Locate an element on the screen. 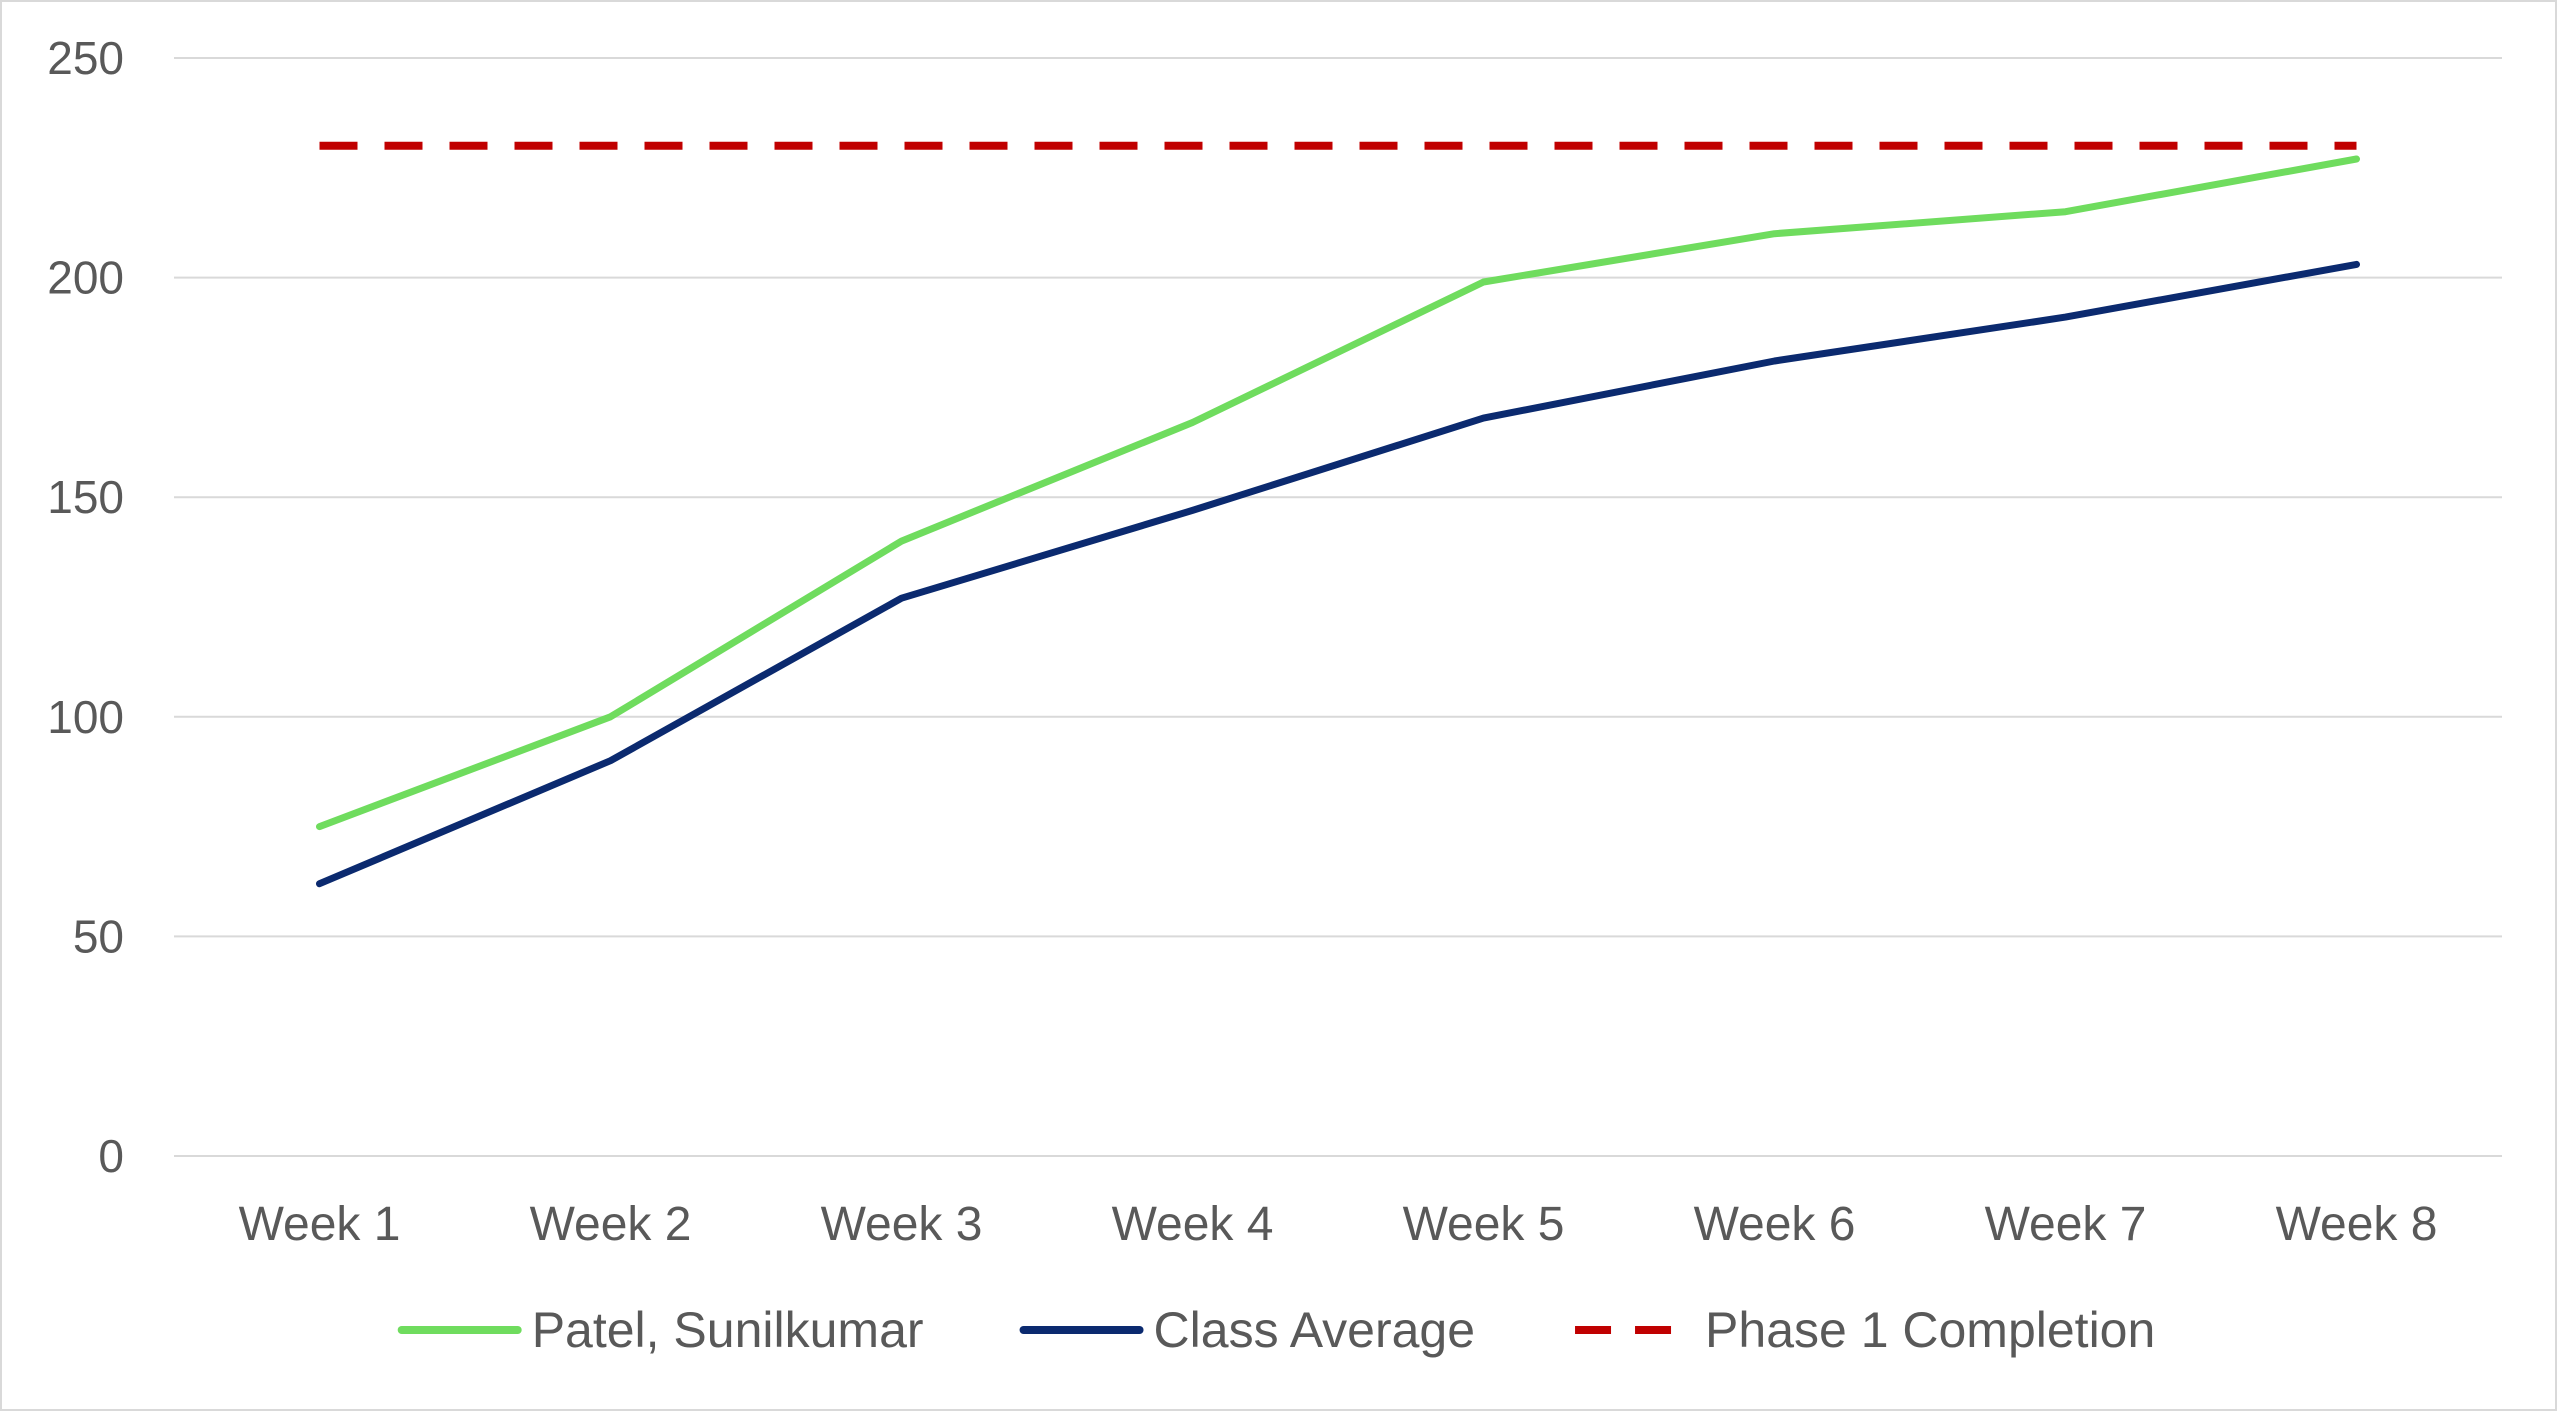 This screenshot has width=2557, height=1414. y-tick-label-150: 150 is located at coordinates (85, 497).